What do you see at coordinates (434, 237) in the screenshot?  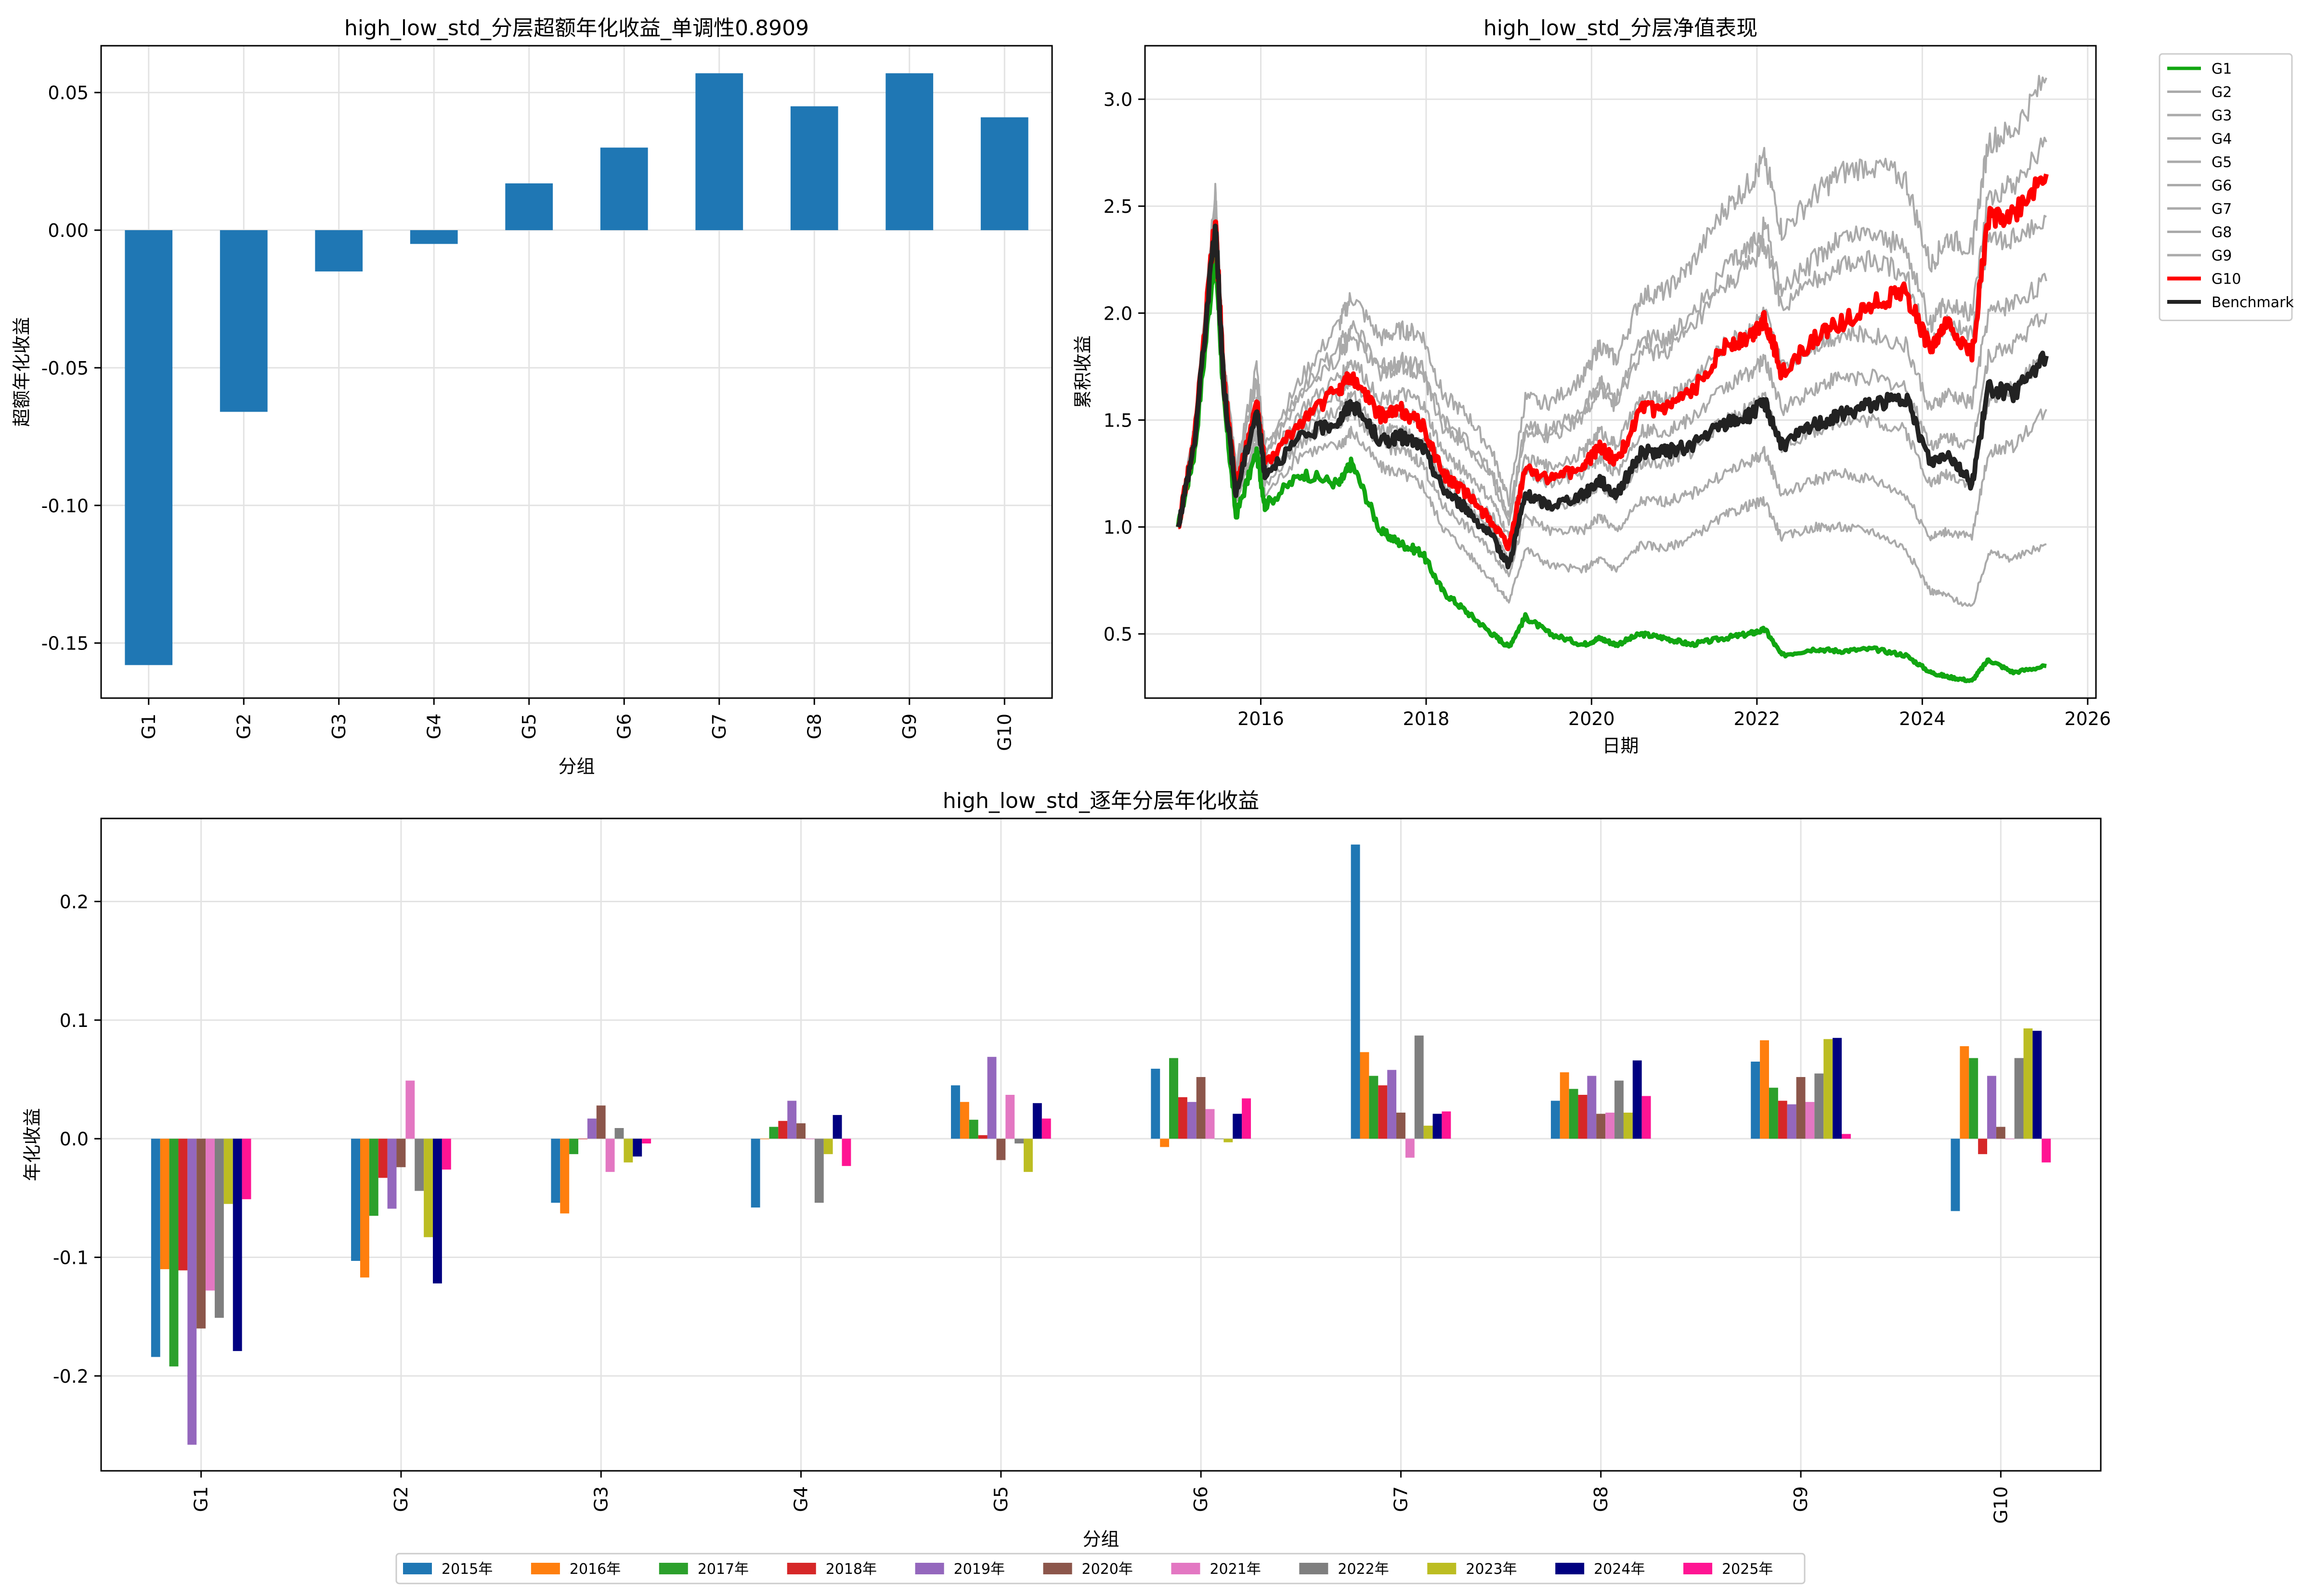 I see `excess-return-bar-g4` at bounding box center [434, 237].